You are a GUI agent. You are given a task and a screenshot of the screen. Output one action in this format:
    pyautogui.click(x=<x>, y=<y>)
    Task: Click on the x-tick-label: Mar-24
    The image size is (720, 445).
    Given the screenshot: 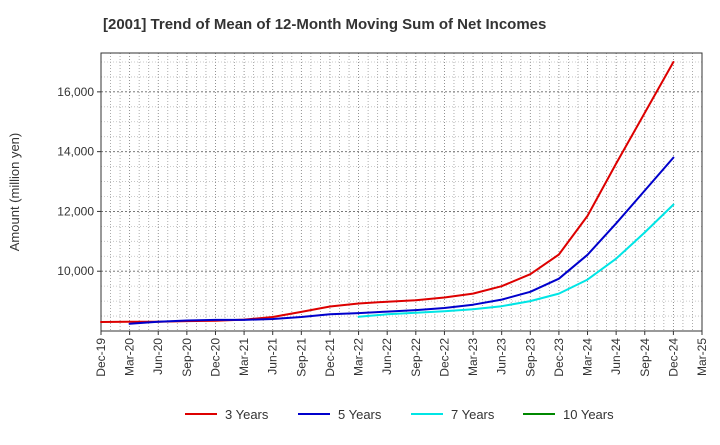 What is the action you would take?
    pyautogui.click(x=588, y=357)
    